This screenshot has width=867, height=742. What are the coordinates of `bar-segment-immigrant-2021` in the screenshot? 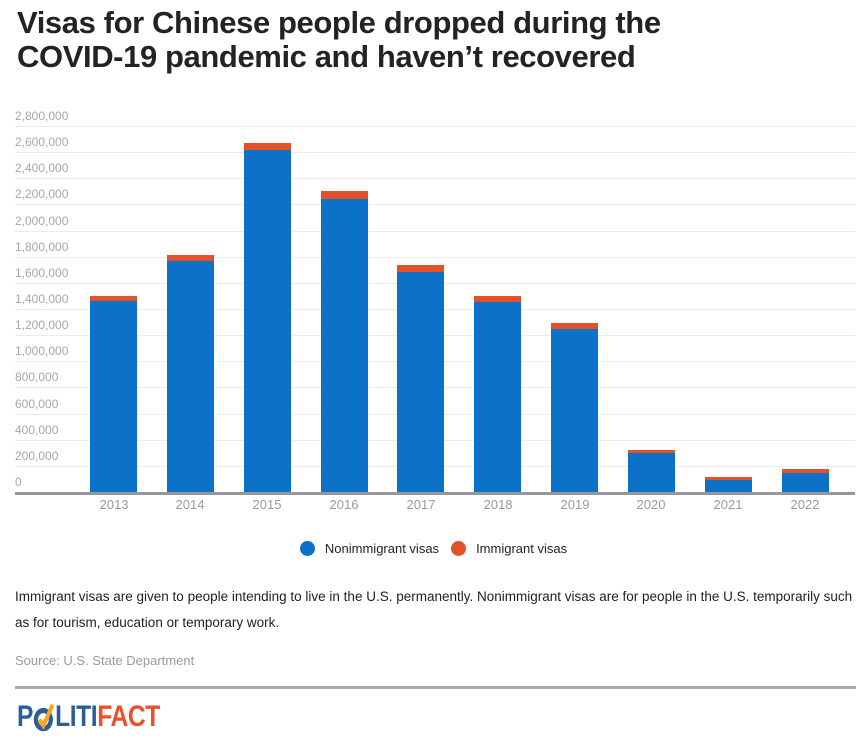 It's located at (728, 478).